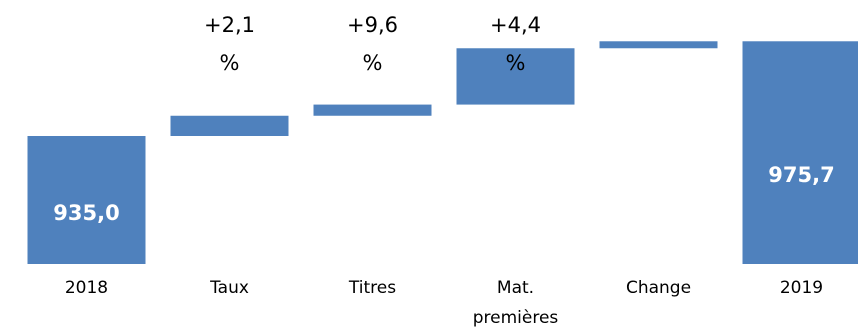 The height and width of the screenshot is (327, 858). Describe the element at coordinates (658, 45) in the screenshot. I see `bar-change` at that location.